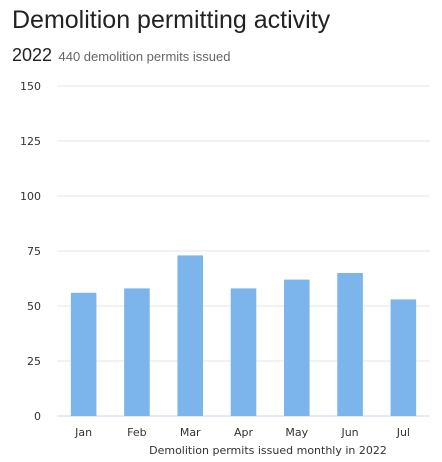 The width and height of the screenshot is (442, 462). Describe the element at coordinates (30, 141) in the screenshot. I see `y-tick-label: 125` at that location.